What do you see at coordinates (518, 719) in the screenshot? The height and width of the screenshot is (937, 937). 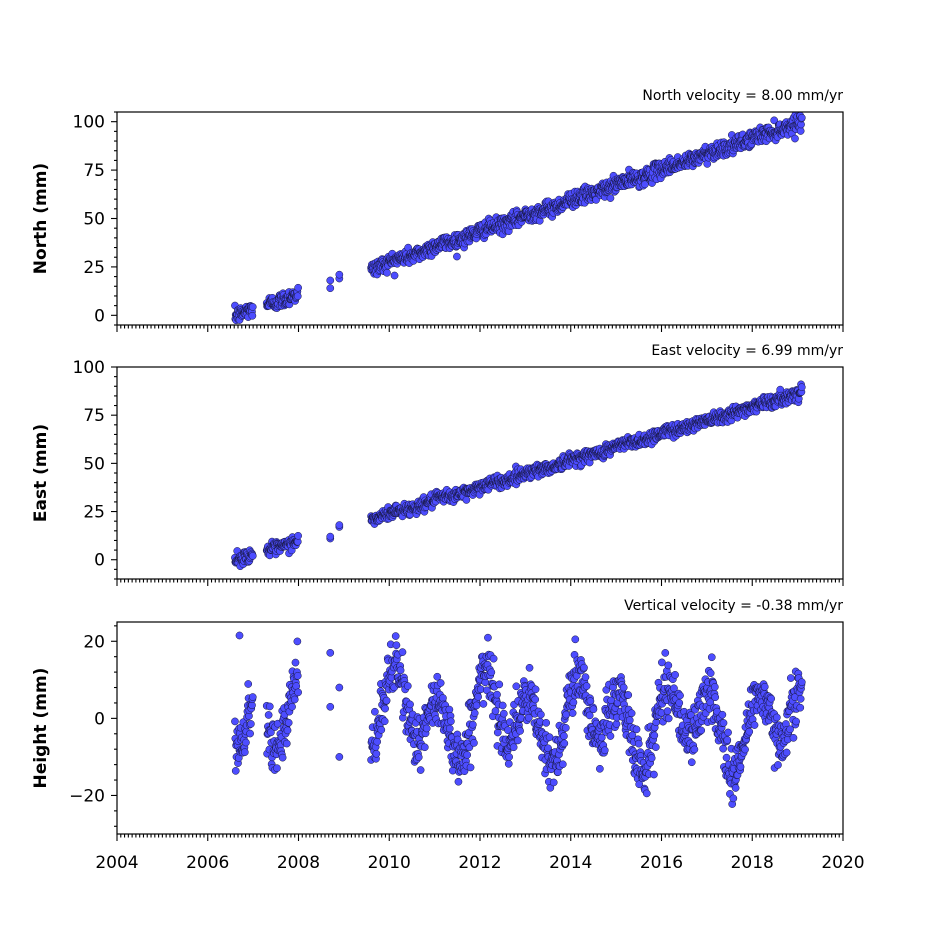 I see `points-height` at bounding box center [518, 719].